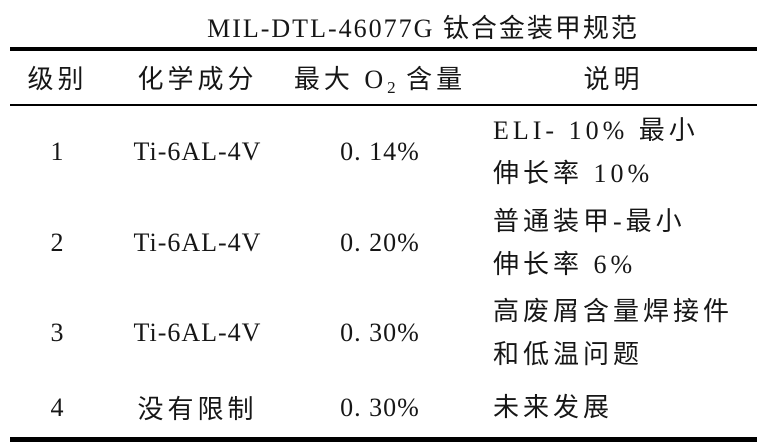  Describe the element at coordinates (568, 354) in the screenshot. I see `desc-line-2: 和低温问题` at that location.